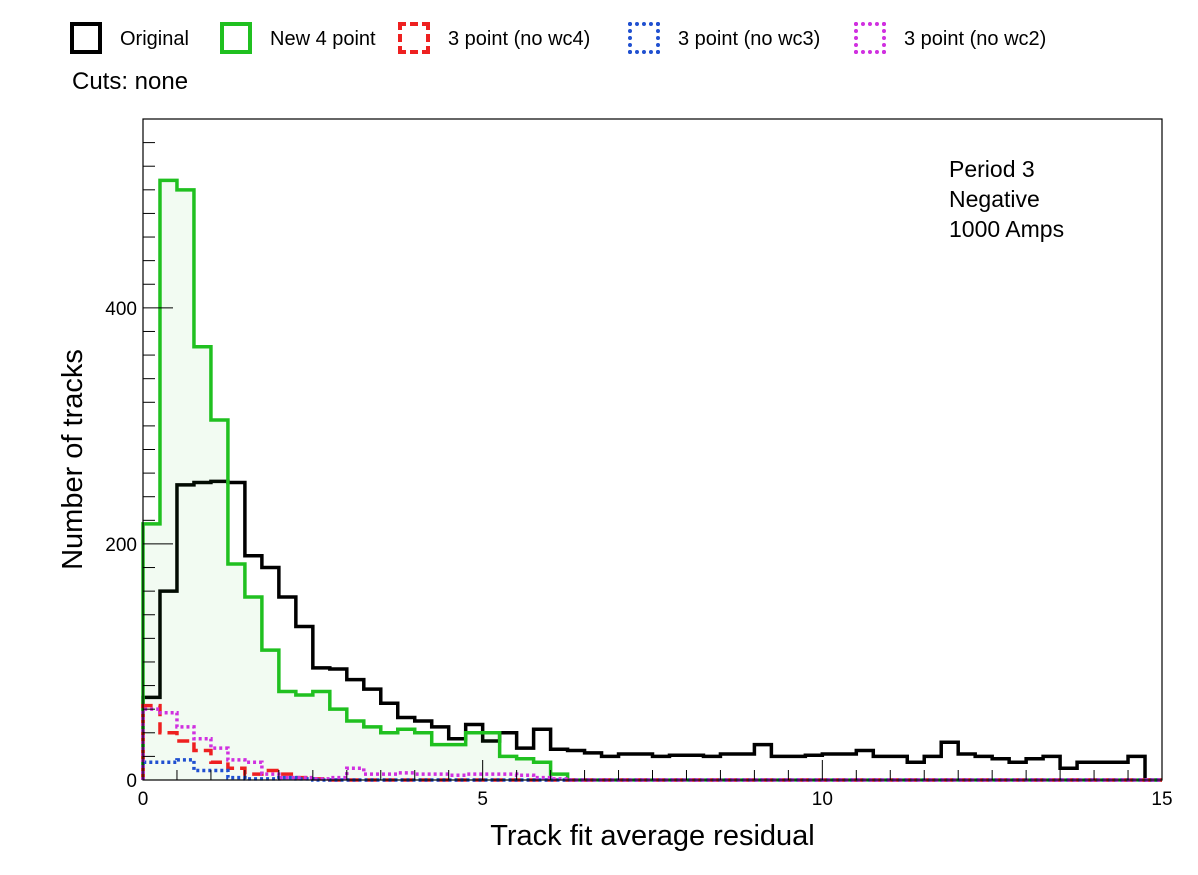 The height and width of the screenshot is (875, 1198). What do you see at coordinates (652, 836) in the screenshot?
I see `x-axis-label: Track fit average residual` at bounding box center [652, 836].